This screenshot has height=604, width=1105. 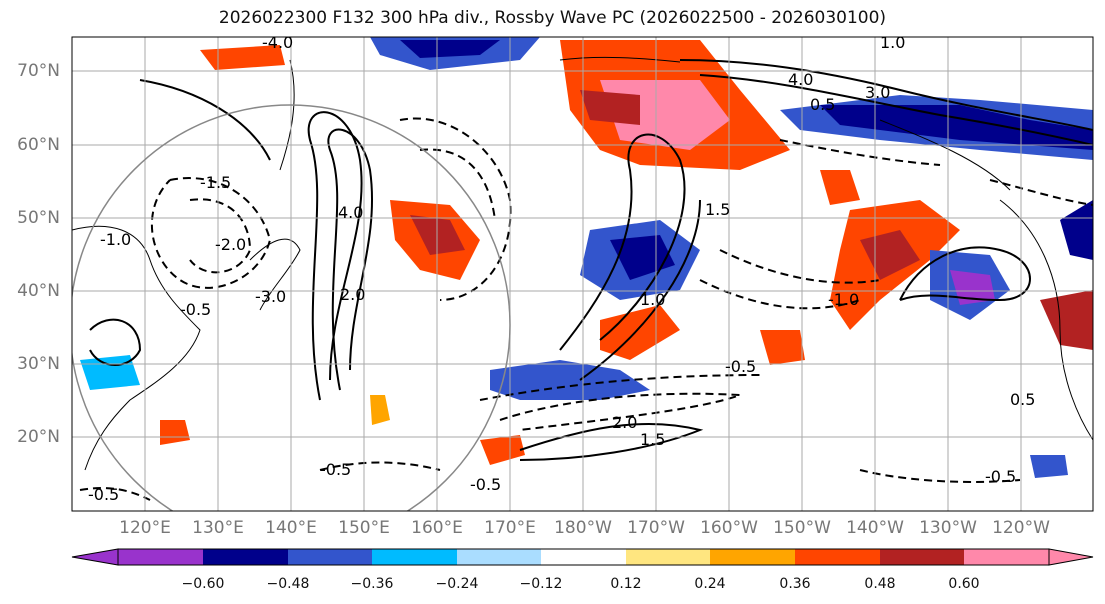 What do you see at coordinates (802, 528) in the screenshot?
I see `lon-label: 150°W` at bounding box center [802, 528].